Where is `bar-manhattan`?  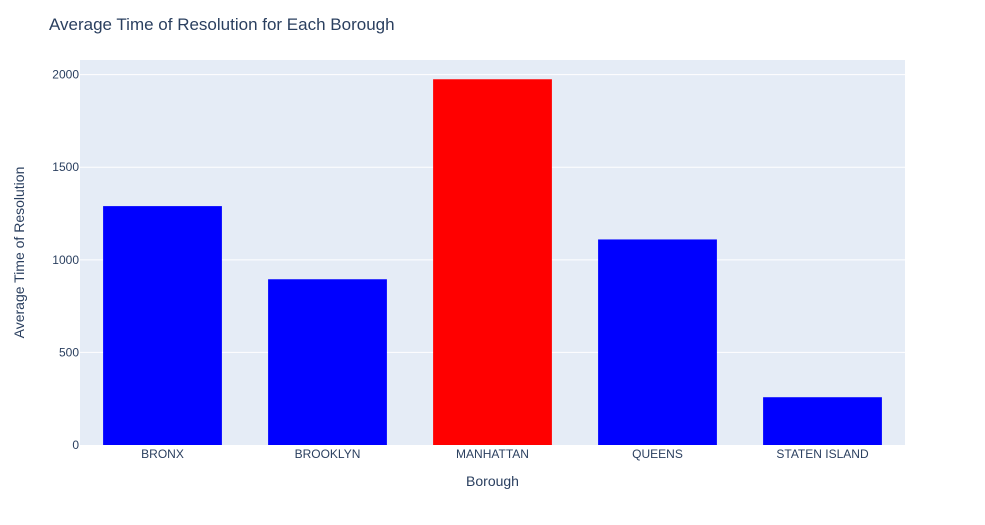 bar-manhattan is located at coordinates (492, 262).